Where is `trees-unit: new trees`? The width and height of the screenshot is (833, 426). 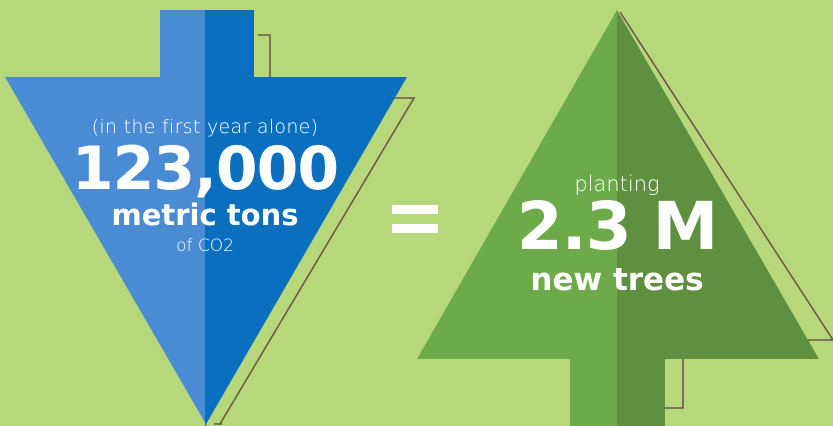 trees-unit: new trees is located at coordinates (617, 280).